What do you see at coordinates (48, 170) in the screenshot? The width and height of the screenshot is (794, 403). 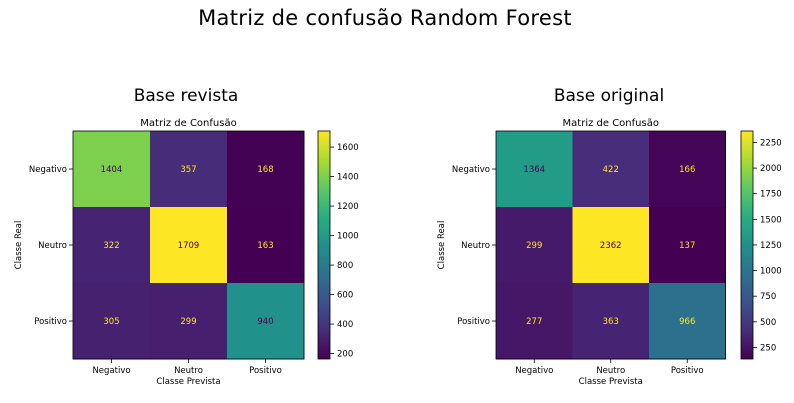 I see `y-tick-label-left-0: Negativo` at bounding box center [48, 170].